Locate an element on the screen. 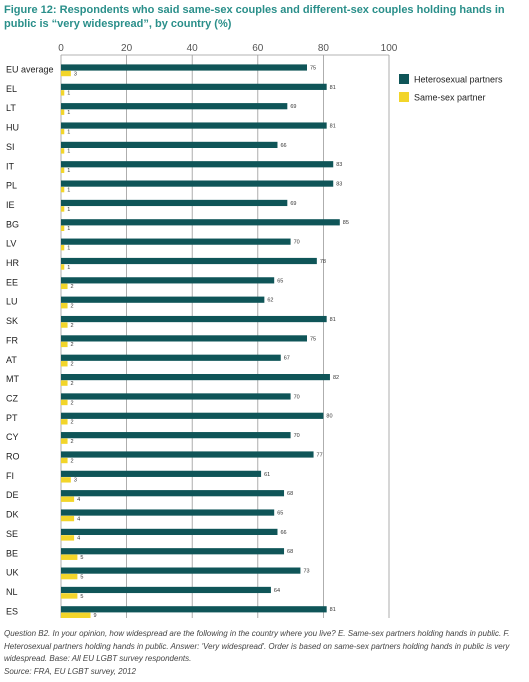 The image size is (529, 682). data-label-same-sex: 3 is located at coordinates (75, 74).